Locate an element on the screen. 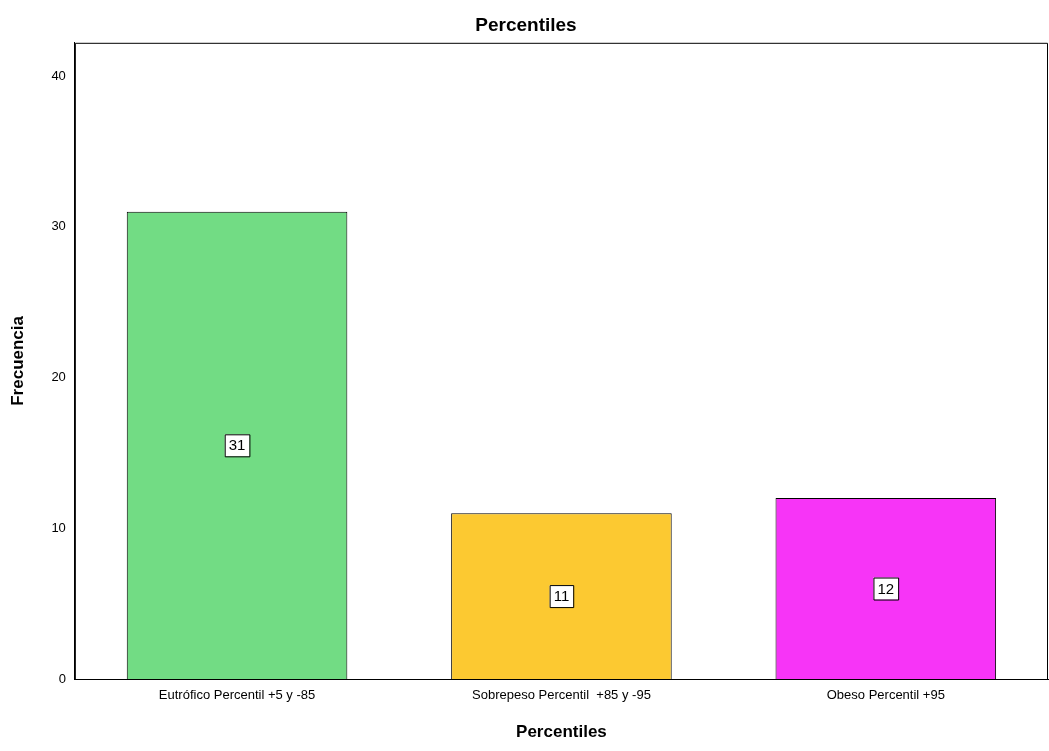 The height and width of the screenshot is (751, 1049). data-label: 31 is located at coordinates (237, 445).